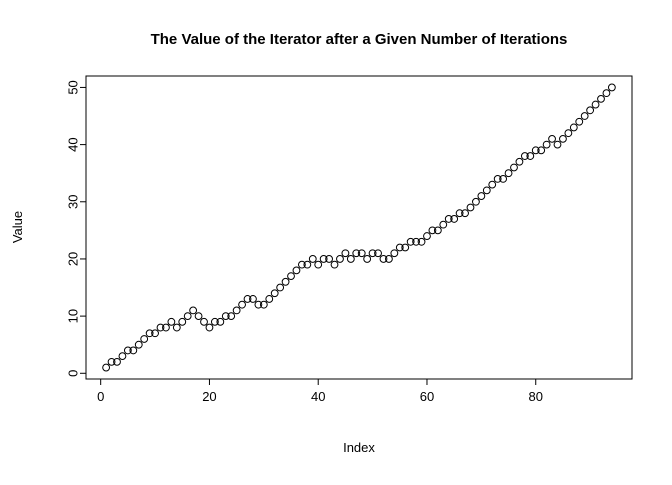 The image size is (672, 485). Describe the element at coordinates (73, 316) in the screenshot. I see `y-tick-label: 10` at that location.